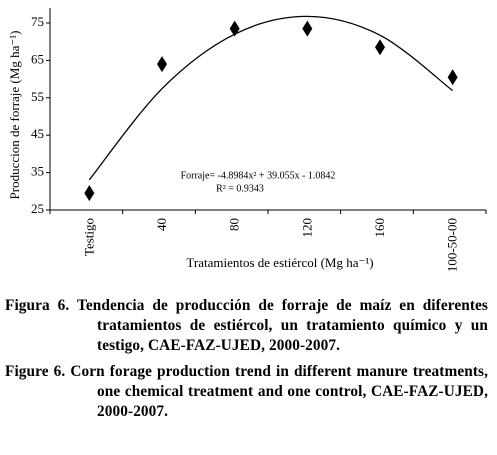 The height and width of the screenshot is (455, 497). What do you see at coordinates (258, 175) in the screenshot?
I see `equation: Forraje= -4.8984x² + 39.055x - 1.0842` at bounding box center [258, 175].